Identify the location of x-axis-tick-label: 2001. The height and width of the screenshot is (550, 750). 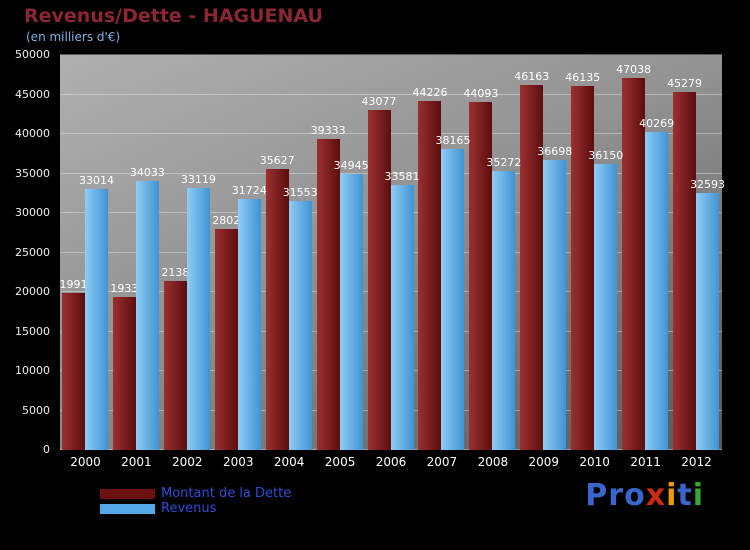
(136, 462).